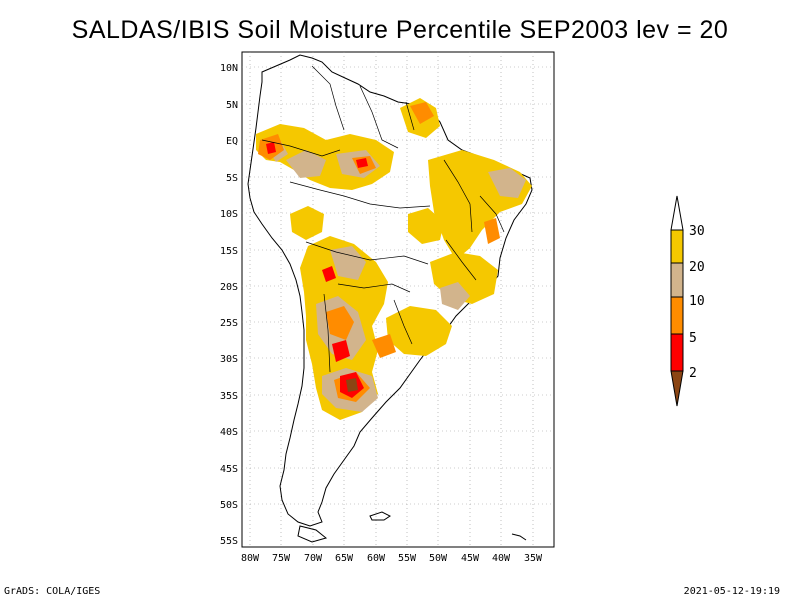  Describe the element at coordinates (693, 338) in the screenshot. I see `legend-label: 5` at that location.